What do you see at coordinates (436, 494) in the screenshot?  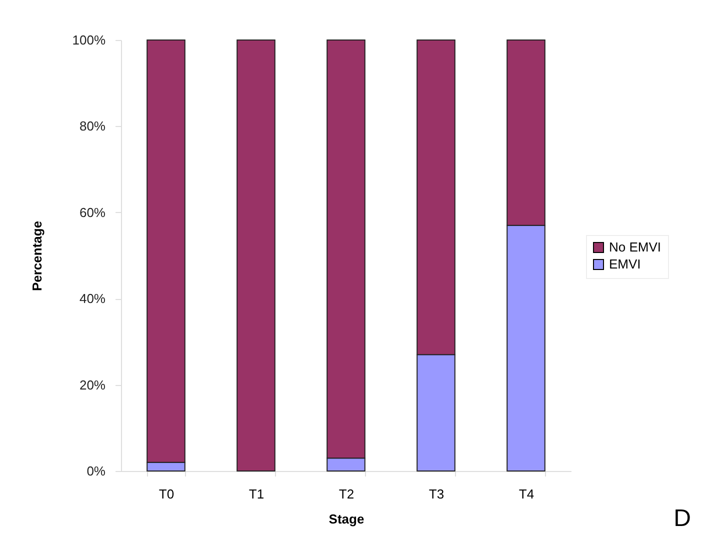 I see `x-tick-label: T3` at bounding box center [436, 494].